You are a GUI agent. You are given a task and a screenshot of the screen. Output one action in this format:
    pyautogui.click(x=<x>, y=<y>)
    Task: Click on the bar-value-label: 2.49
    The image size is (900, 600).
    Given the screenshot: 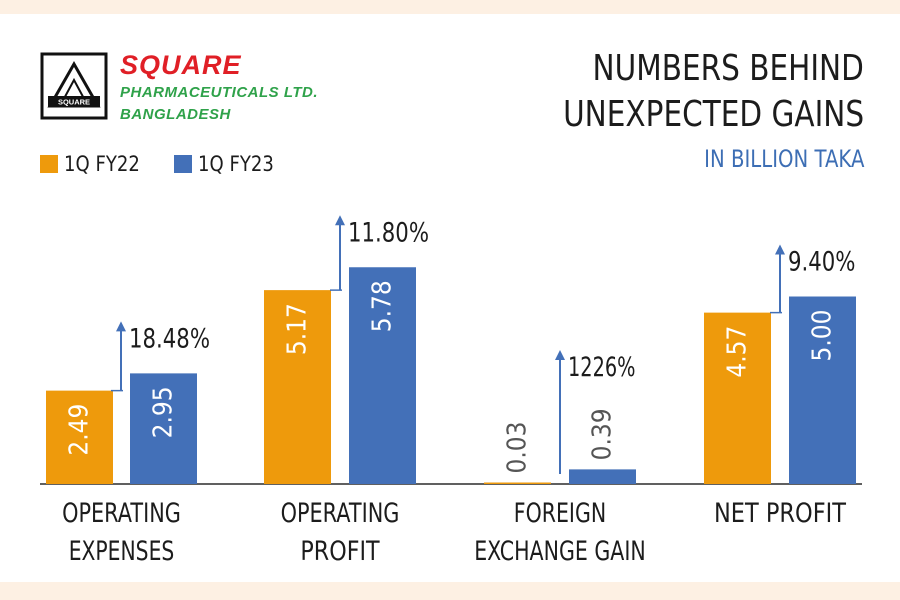 What is the action you would take?
    pyautogui.click(x=80, y=430)
    